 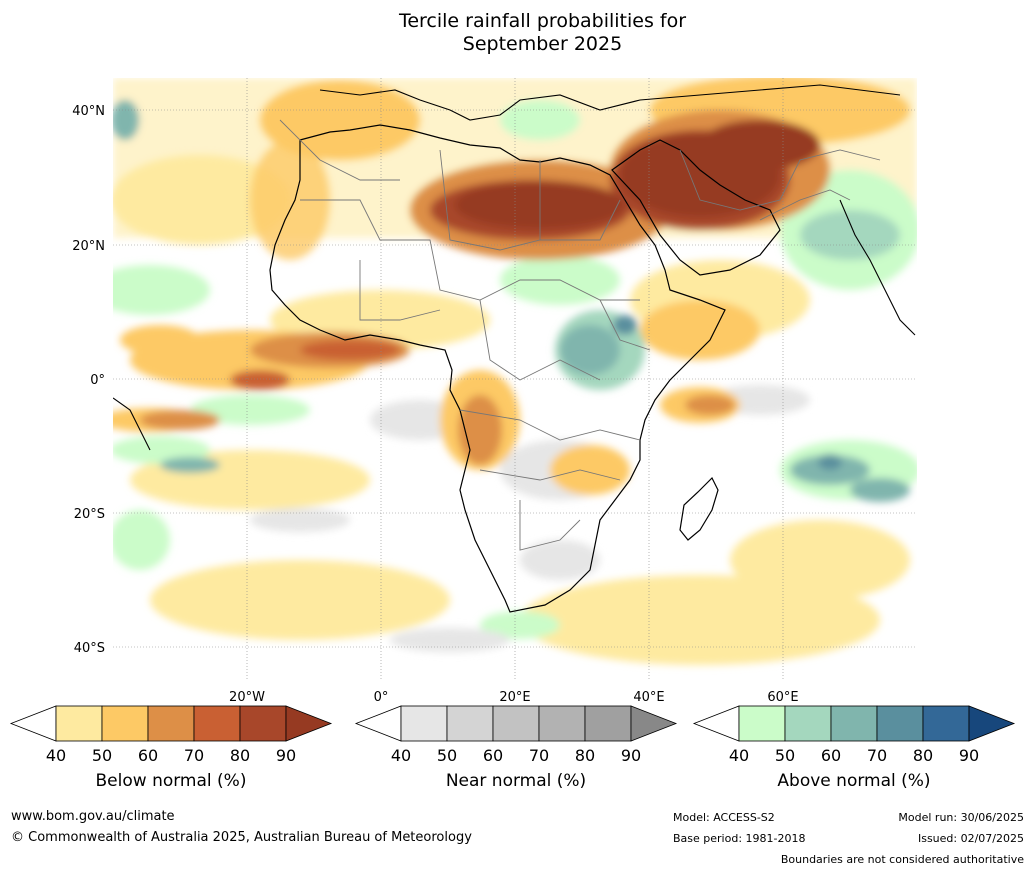 I want to click on india-coastline, so click(x=877, y=267).